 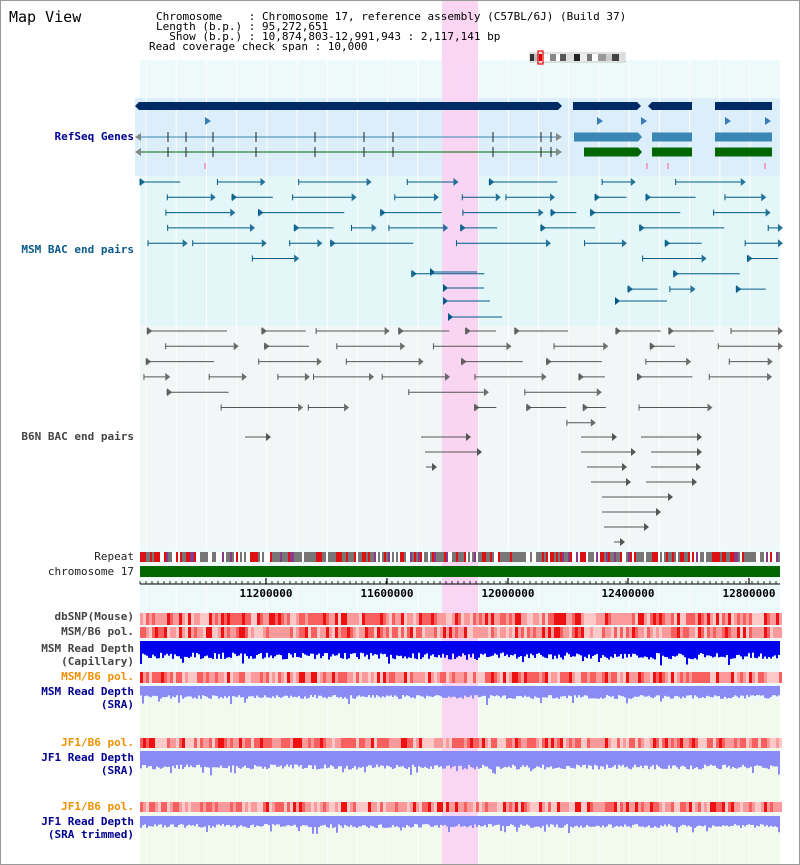 What do you see at coordinates (77, 436) in the screenshot?
I see `track-label-b6n-bac: B6N BAC end pairs` at bounding box center [77, 436].